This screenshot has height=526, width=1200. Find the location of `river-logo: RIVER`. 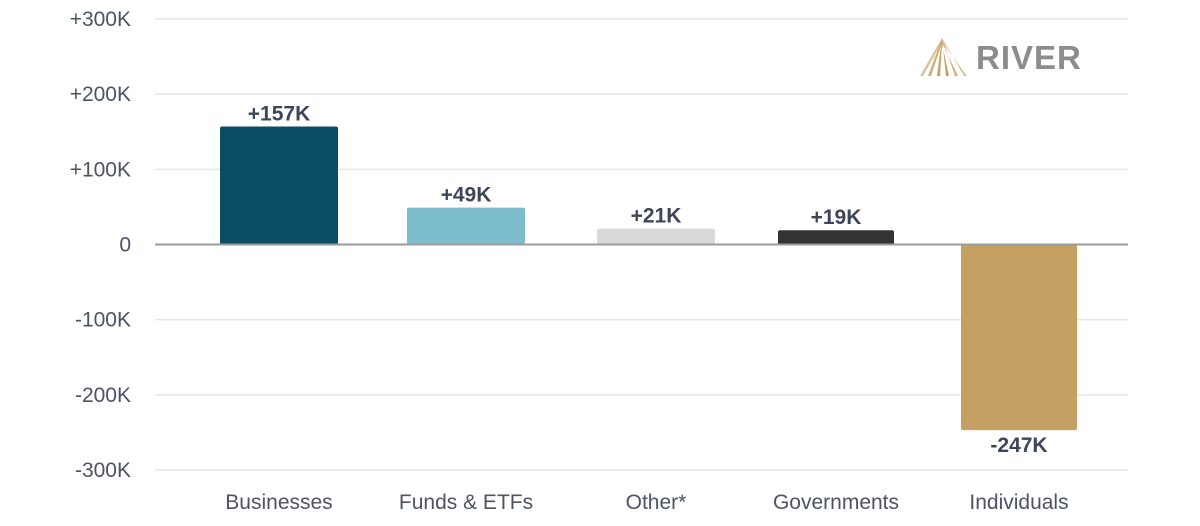

river-logo: RIVER is located at coordinates (1001, 57).